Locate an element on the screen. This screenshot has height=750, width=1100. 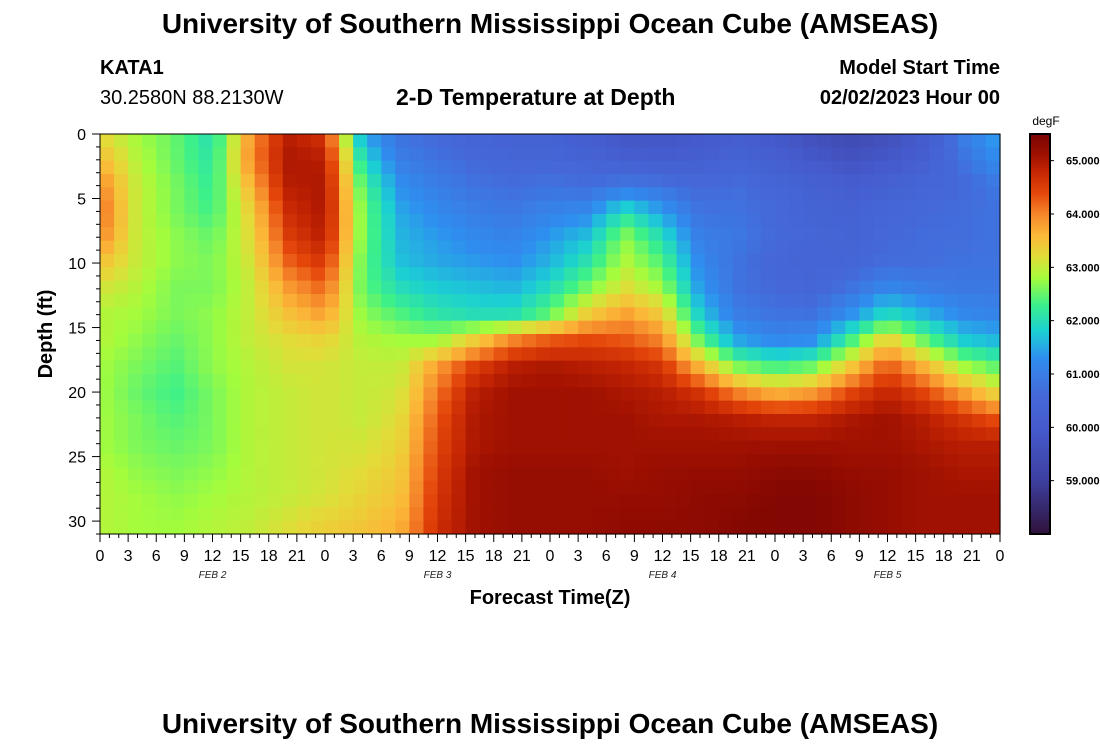
x-tick-label: 12 is located at coordinates (213, 556).